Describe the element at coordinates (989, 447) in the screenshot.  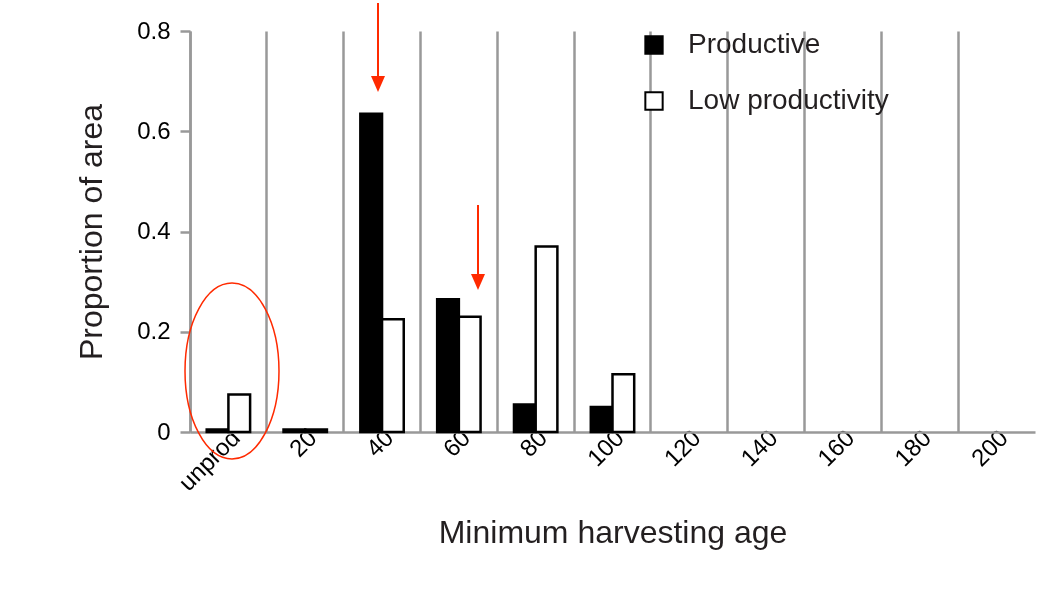
I see `x-tick-label: 200` at that location.